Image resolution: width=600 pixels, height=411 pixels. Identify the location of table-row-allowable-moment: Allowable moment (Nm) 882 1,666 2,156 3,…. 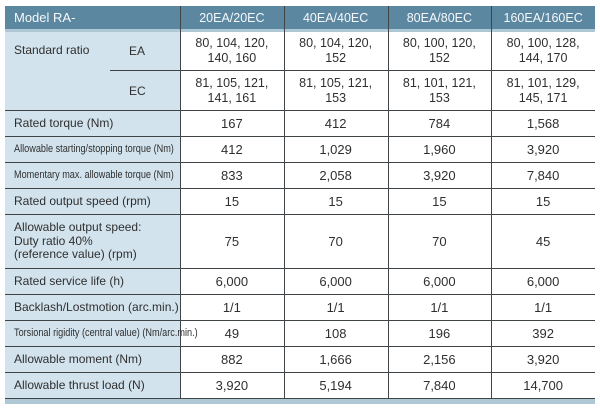
(300, 360).